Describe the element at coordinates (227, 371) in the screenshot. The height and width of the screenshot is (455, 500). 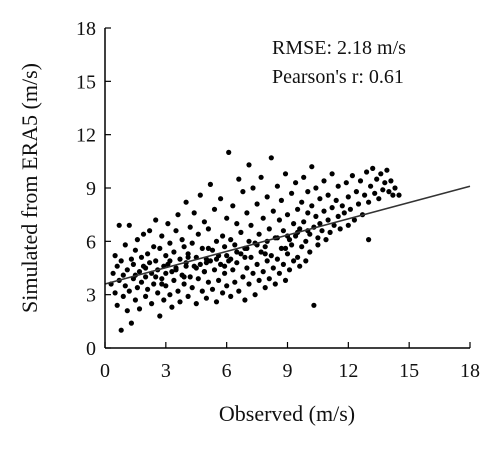
I see `x-tick-label: 6` at that location.